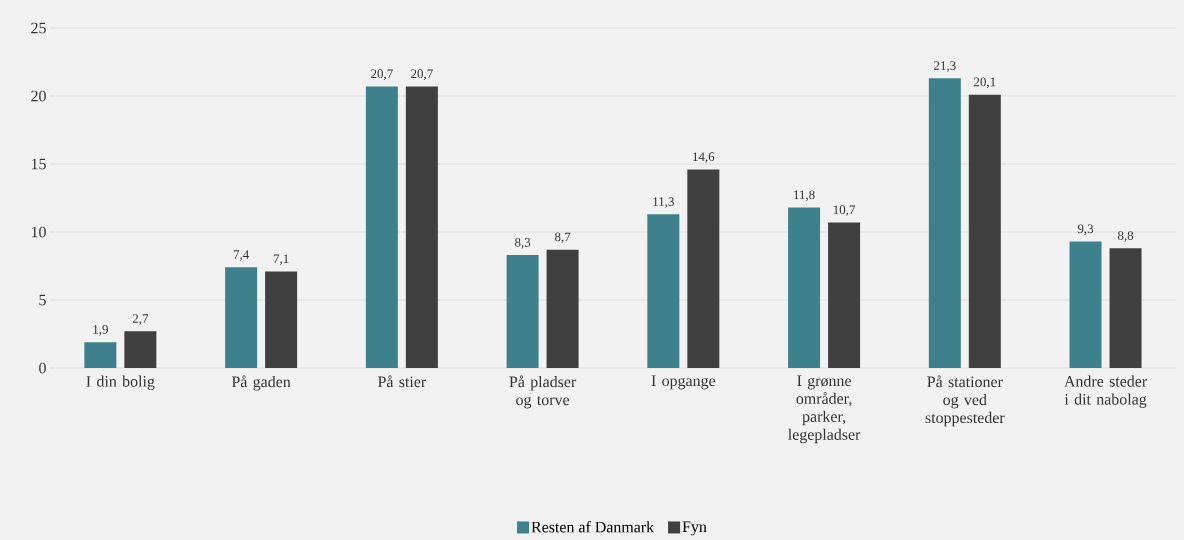 The height and width of the screenshot is (540, 1184). Describe the element at coordinates (804, 196) in the screenshot. I see `data-label: 11,8` at that location.